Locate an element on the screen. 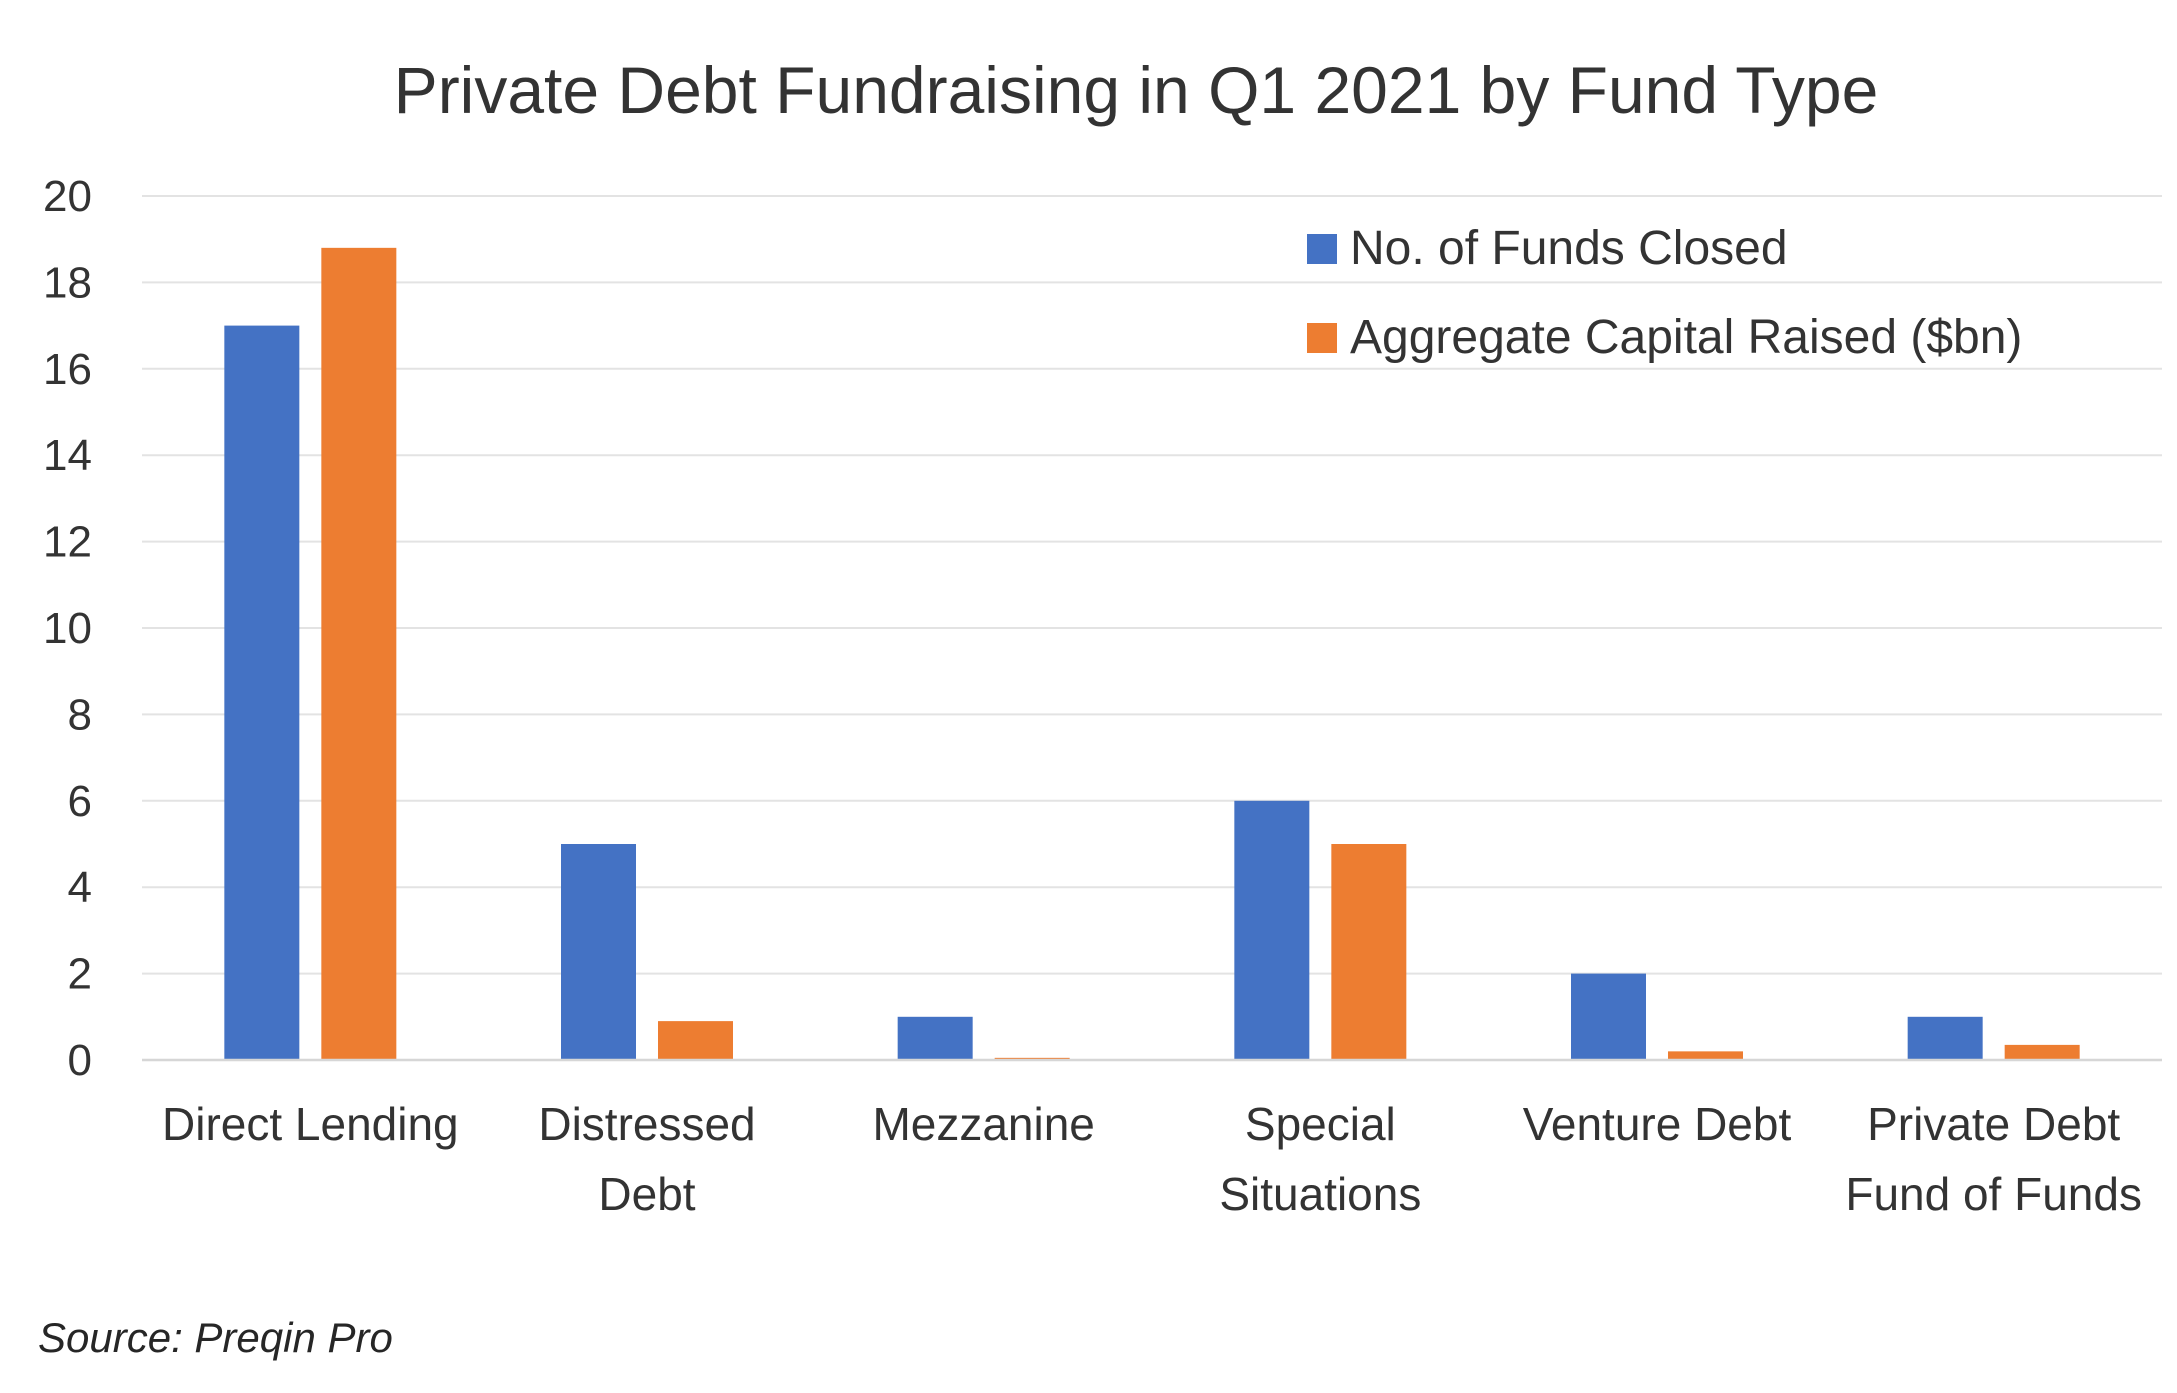 Image resolution: width=2177 pixels, height=1393 pixels. legend-label-0: No. of Funds Closed is located at coordinates (1569, 248).